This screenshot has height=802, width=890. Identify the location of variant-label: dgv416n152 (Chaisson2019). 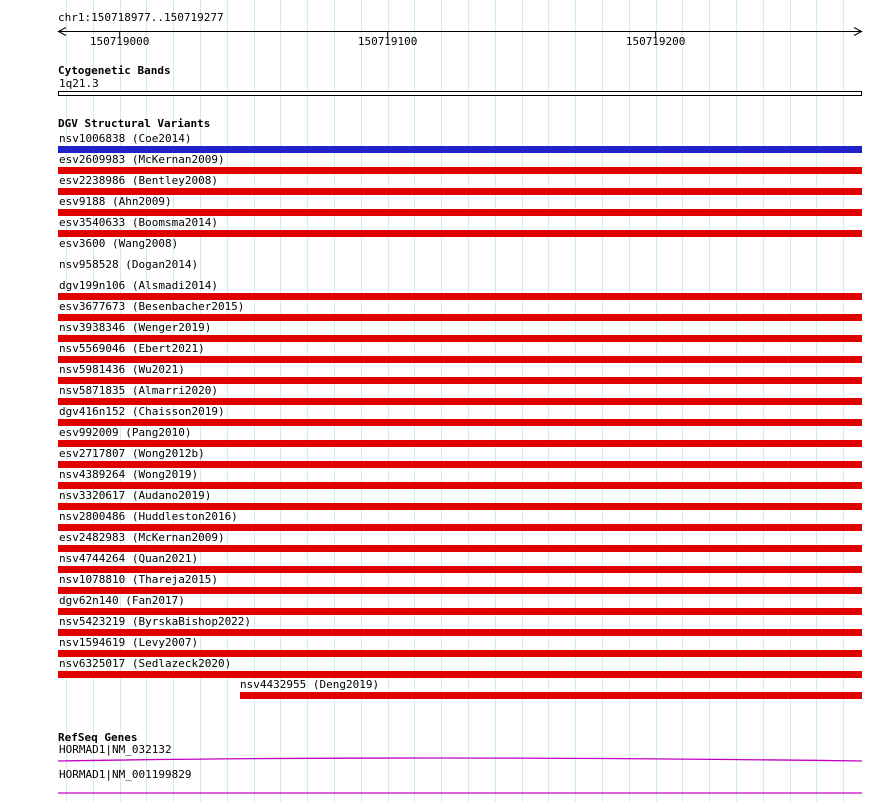
(142, 411).